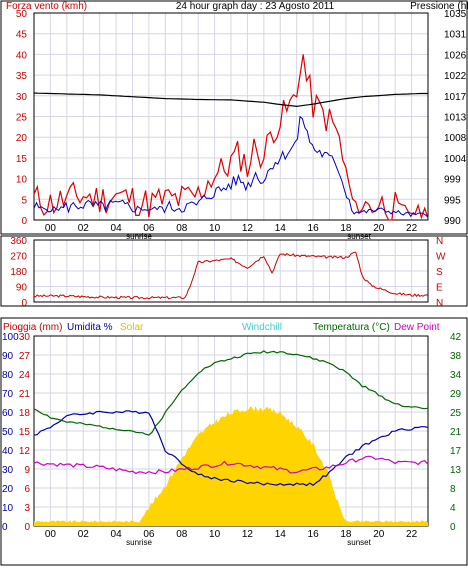  What do you see at coordinates (8, 394) in the screenshot?
I see `humidity-axis-tick-label: 70` at bounding box center [8, 394].